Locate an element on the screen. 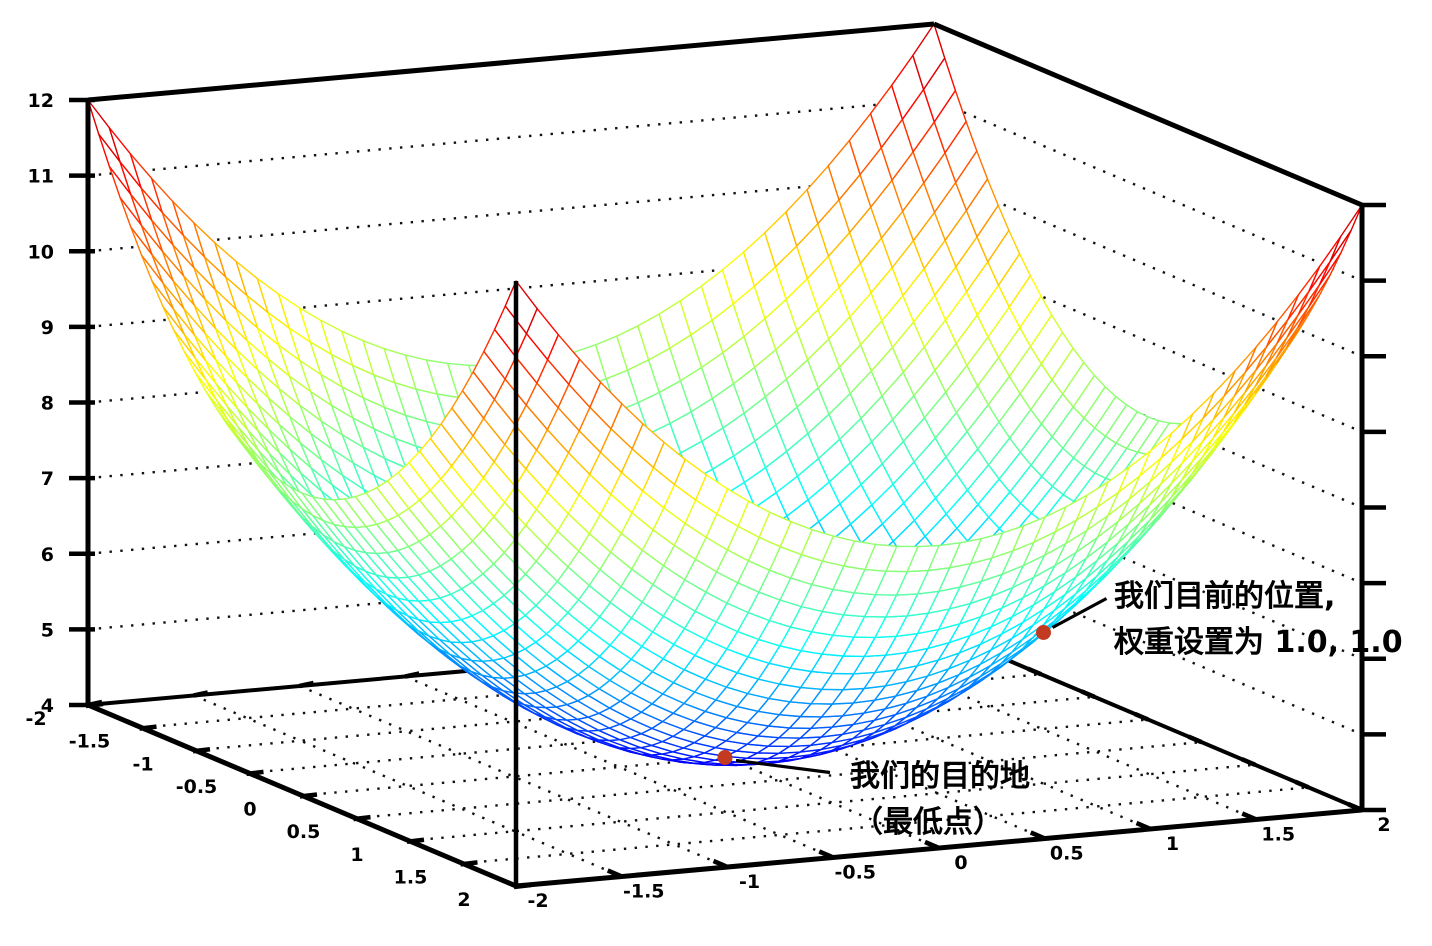 The width and height of the screenshot is (1432, 946). z-axis-tick-label: 8 is located at coordinates (47, 404).